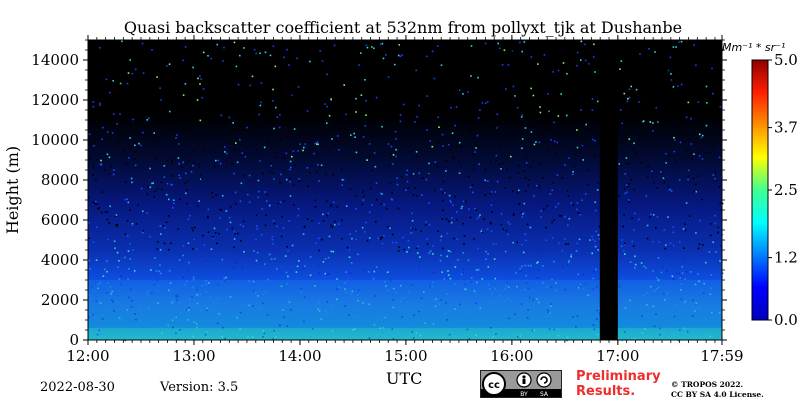 Image resolution: width=800 pixels, height=404 pixels. I want to click on x-tick-label: 15:00, so click(405, 356).